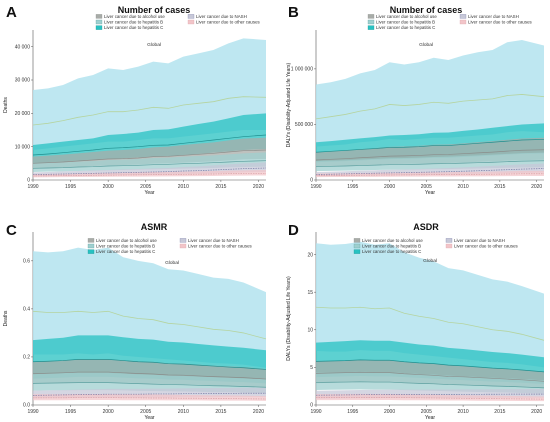 The image size is (550, 422). I want to click on band-liver-cancer-due-to-other-causes, so click(430, 397).